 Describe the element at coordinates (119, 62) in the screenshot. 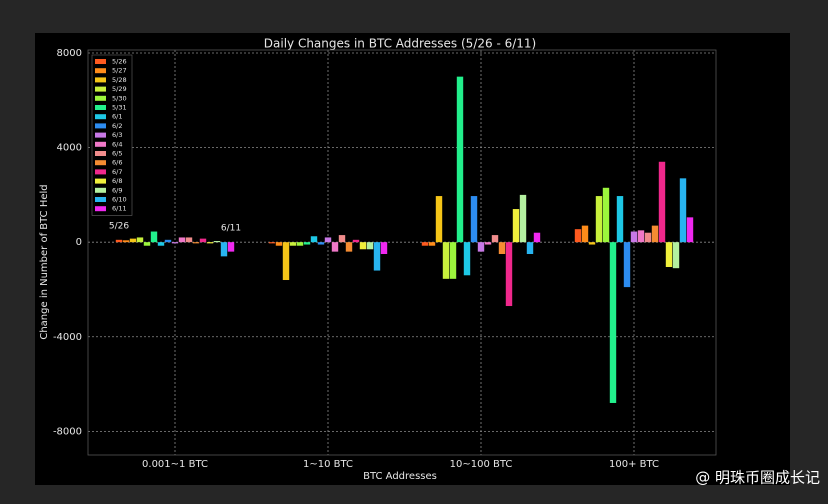

I see `legend-label: 5/26` at that location.